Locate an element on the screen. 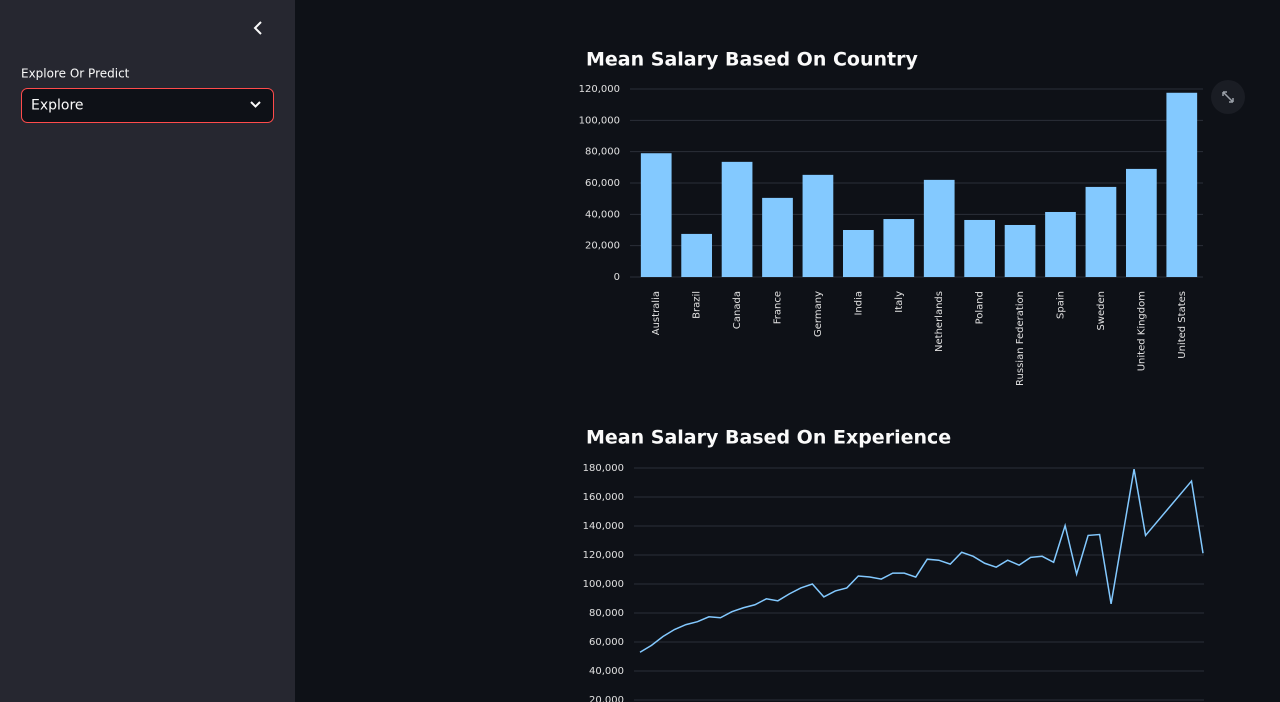  x-tick-label: United Kingdom is located at coordinates (1141, 331).